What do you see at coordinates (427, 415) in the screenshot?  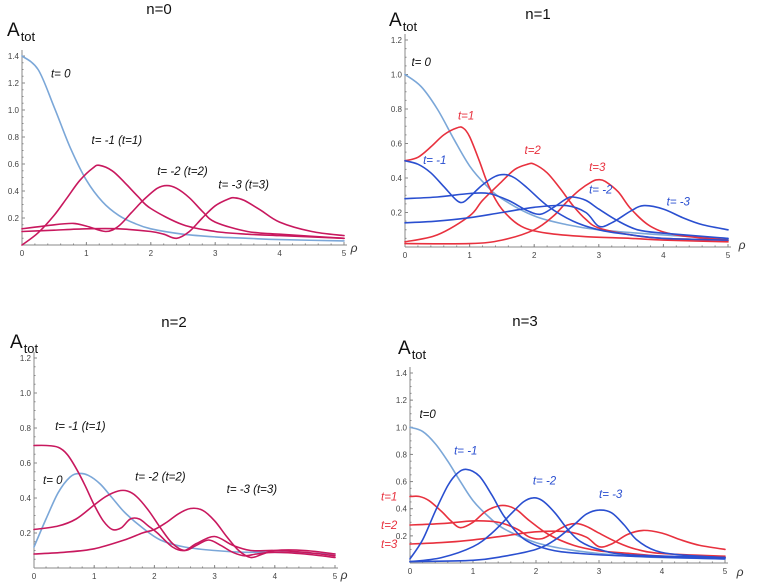 I see `curve-annotation: t=0` at bounding box center [427, 415].